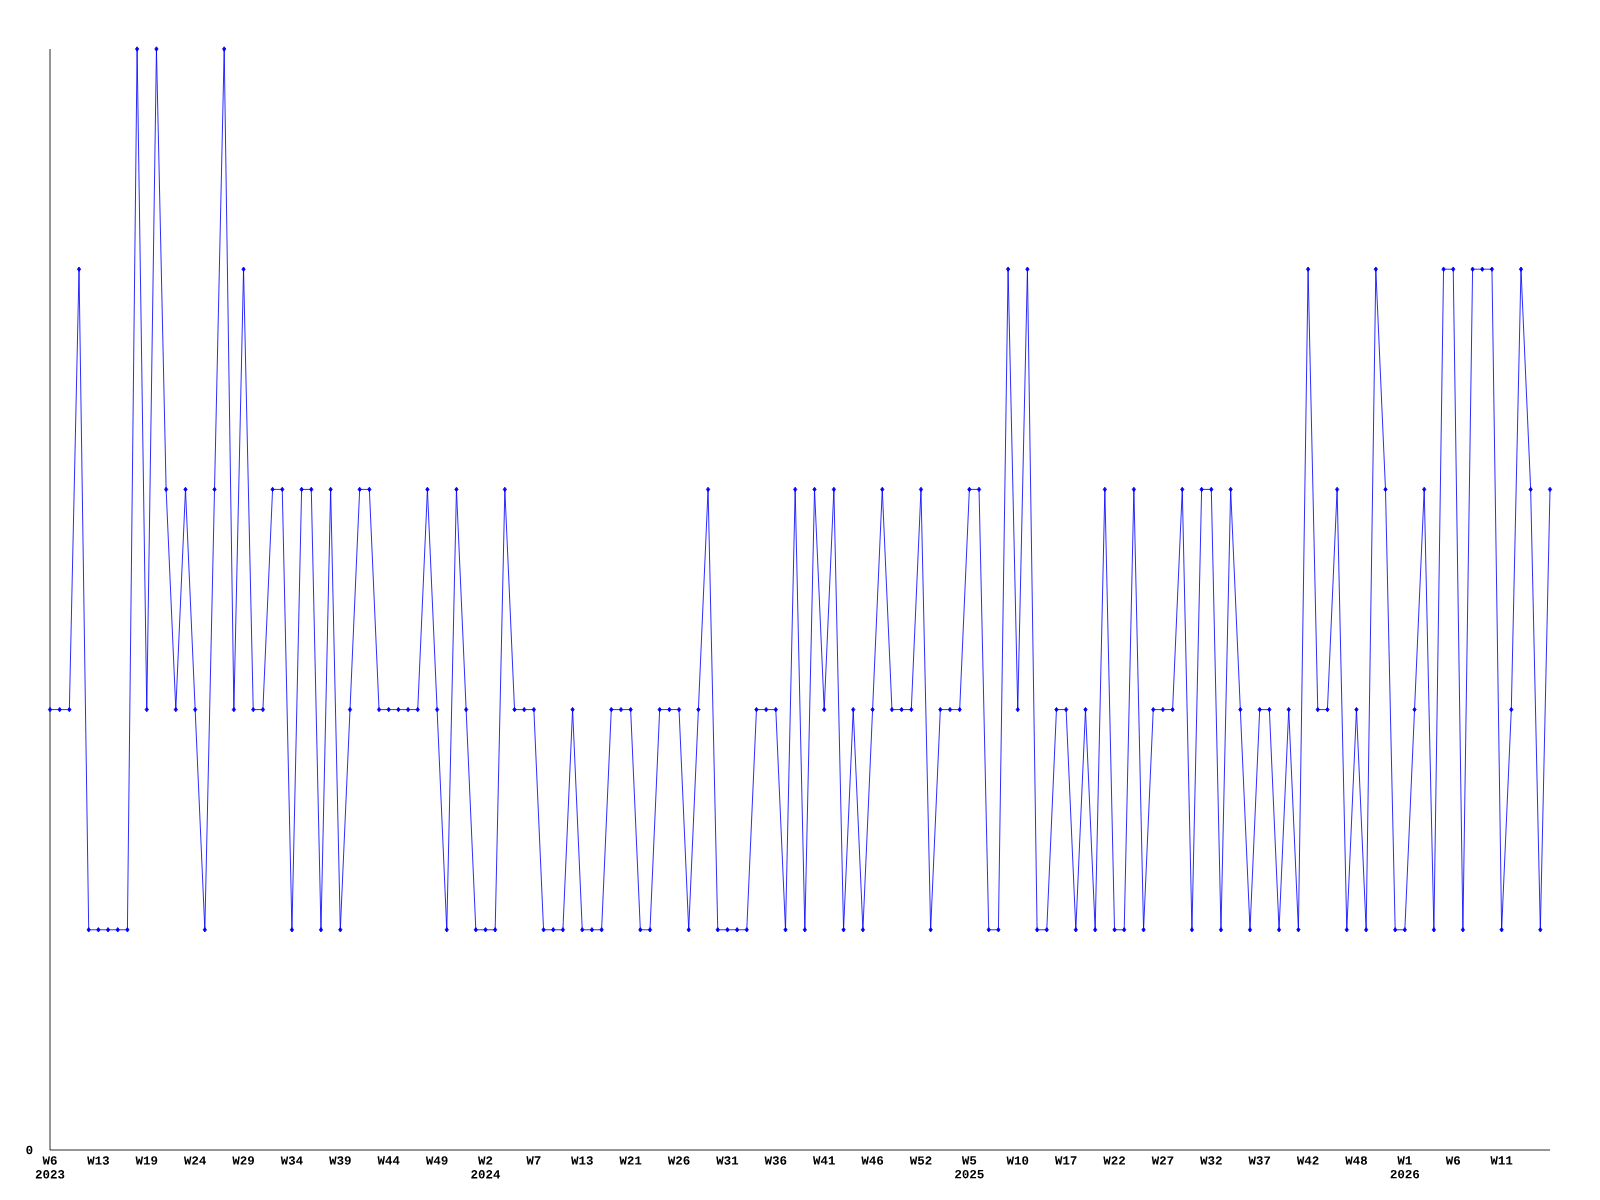 The height and width of the screenshot is (1200, 1600). What do you see at coordinates (29, 1150) in the screenshot?
I see `text: 0` at bounding box center [29, 1150].